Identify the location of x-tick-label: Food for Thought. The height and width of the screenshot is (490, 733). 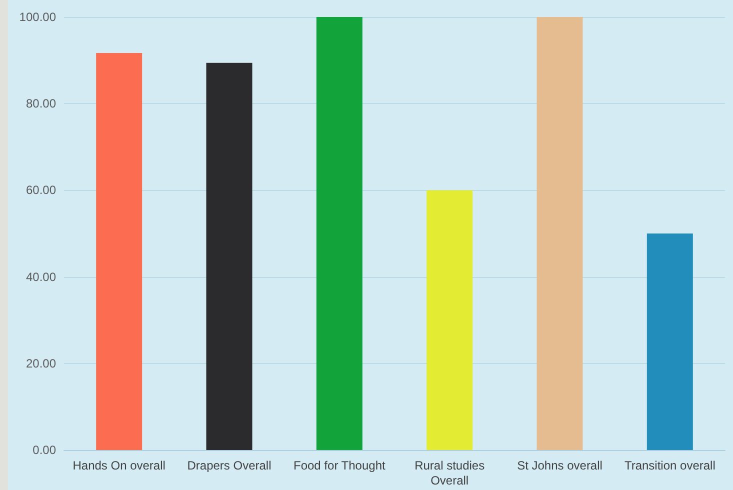
(339, 465).